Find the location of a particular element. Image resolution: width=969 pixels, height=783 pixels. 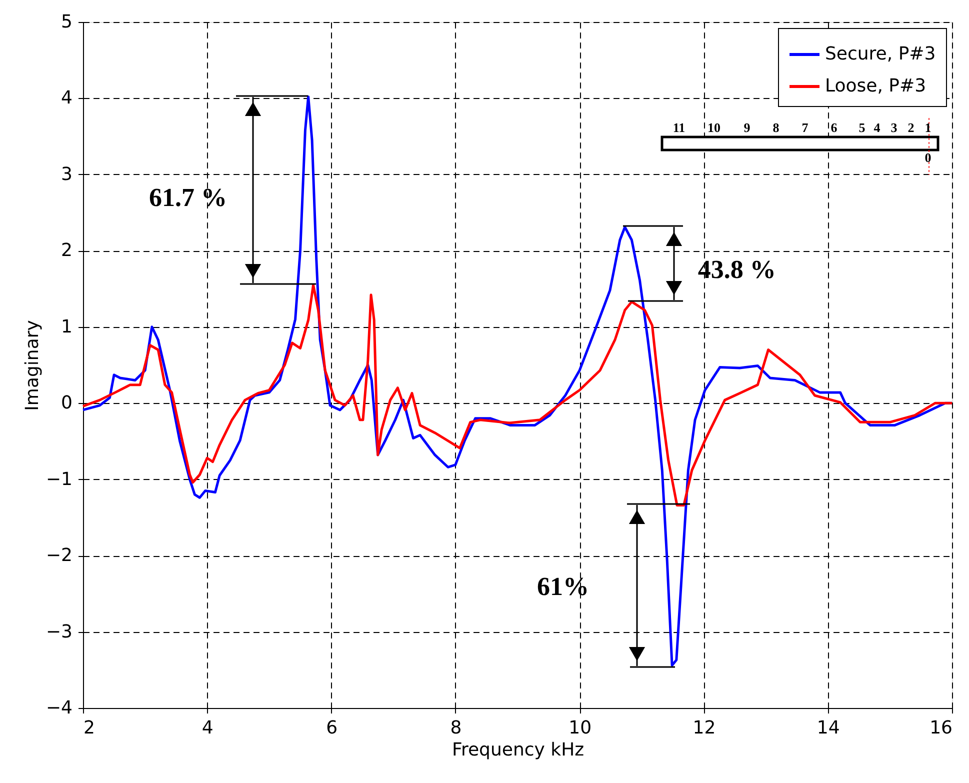

legend-label: Secure, P#3 is located at coordinates (880, 54).